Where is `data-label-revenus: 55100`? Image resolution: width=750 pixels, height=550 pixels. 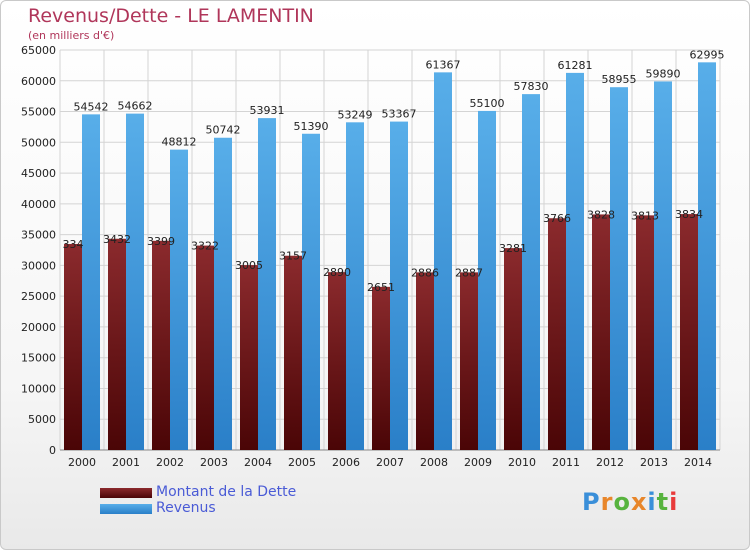 data-label-revenus: 55100 is located at coordinates (487, 103).